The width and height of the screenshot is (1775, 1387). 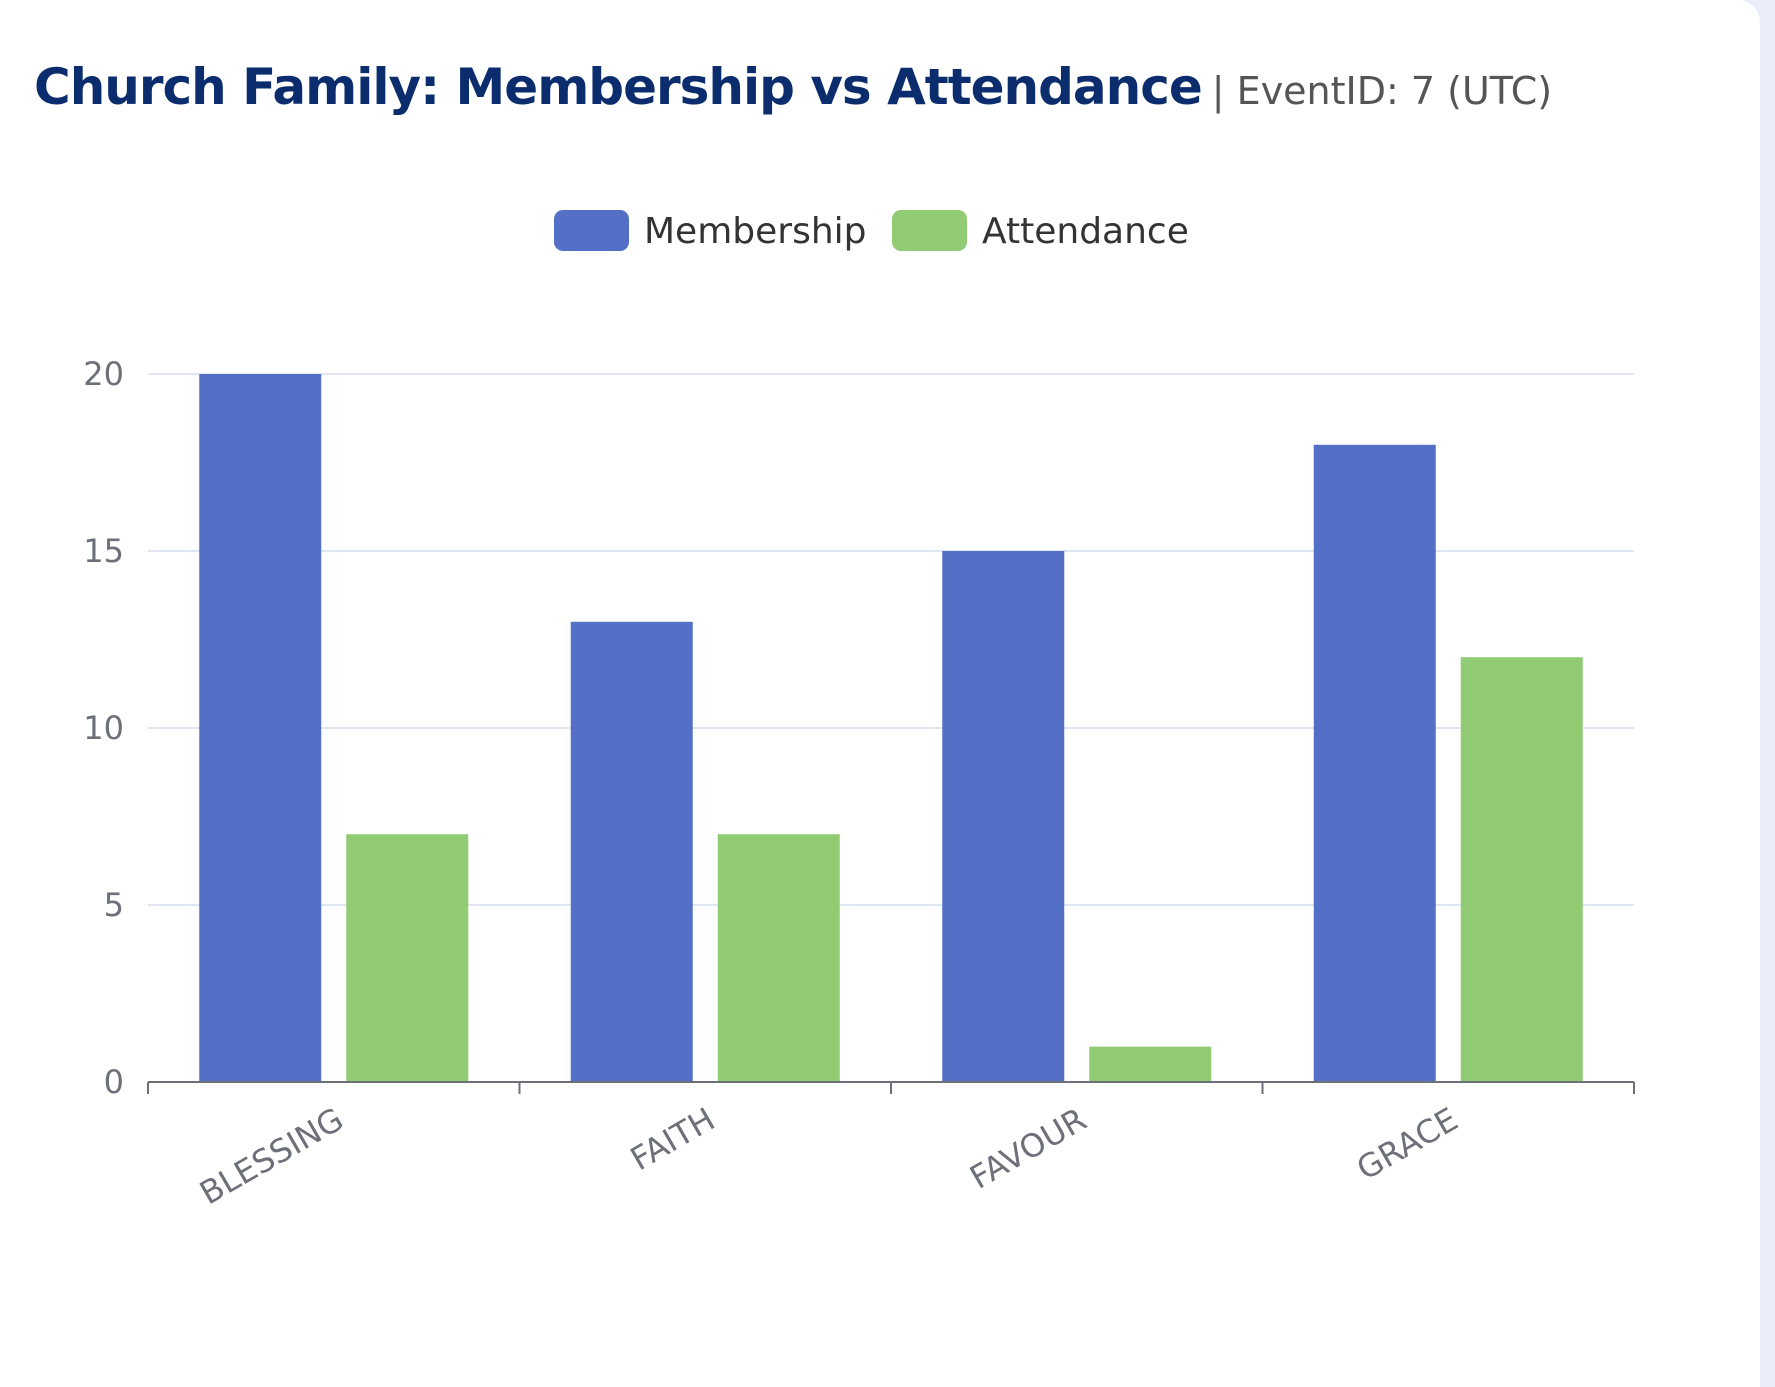 I want to click on title-subtitle: | EventID: 7 (UTC), so click(x=1382, y=91).